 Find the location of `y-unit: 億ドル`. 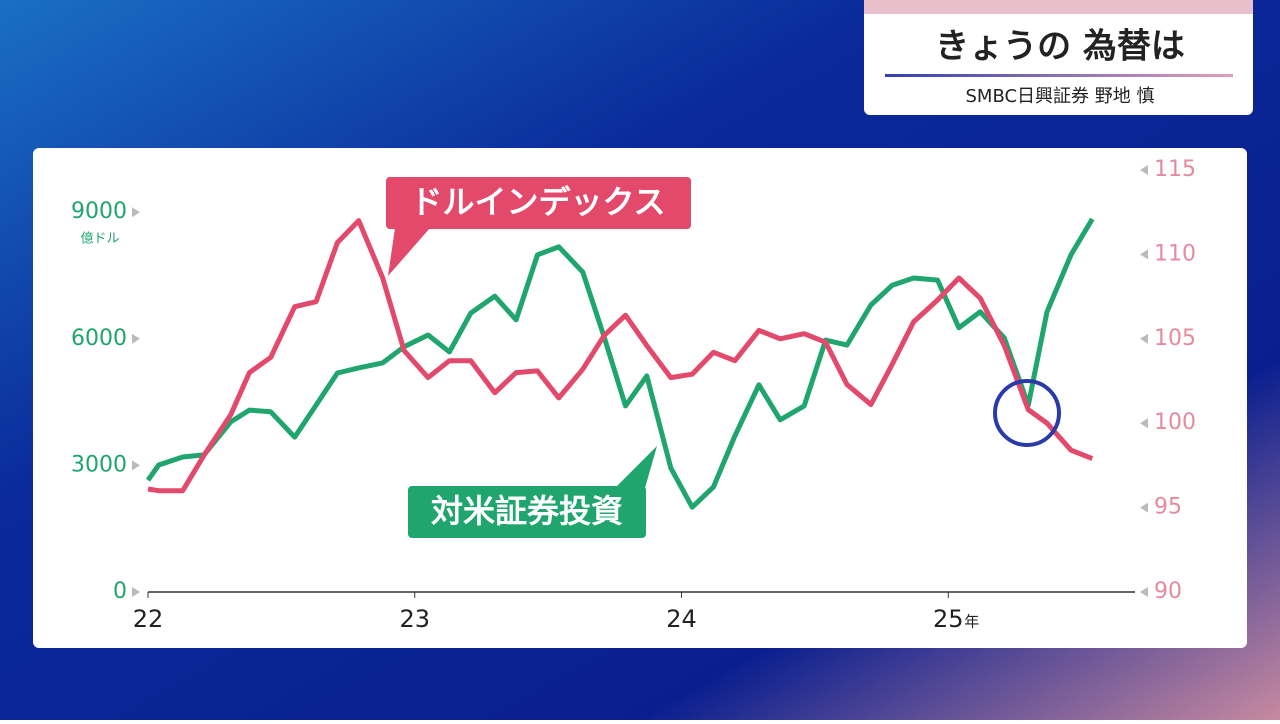

y-unit: 億ドル is located at coordinates (99, 239).